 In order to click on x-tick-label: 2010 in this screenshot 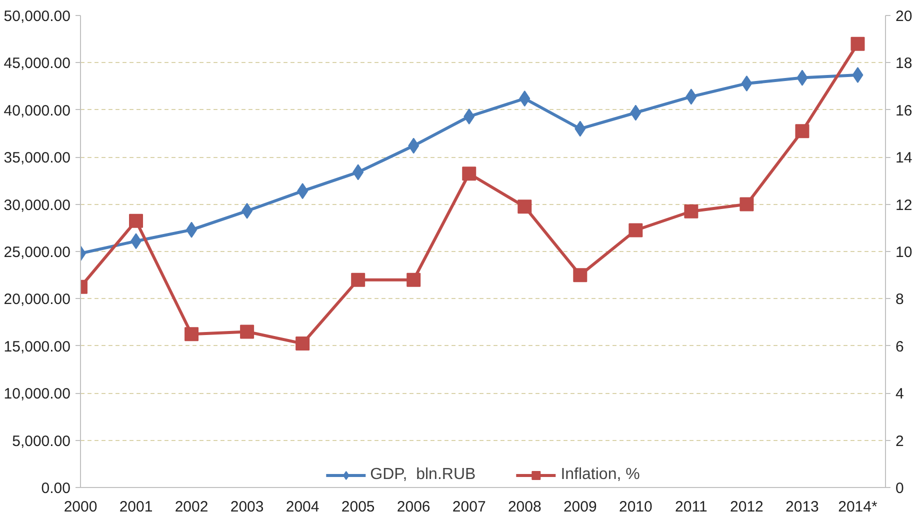, I will do `click(635, 507)`.